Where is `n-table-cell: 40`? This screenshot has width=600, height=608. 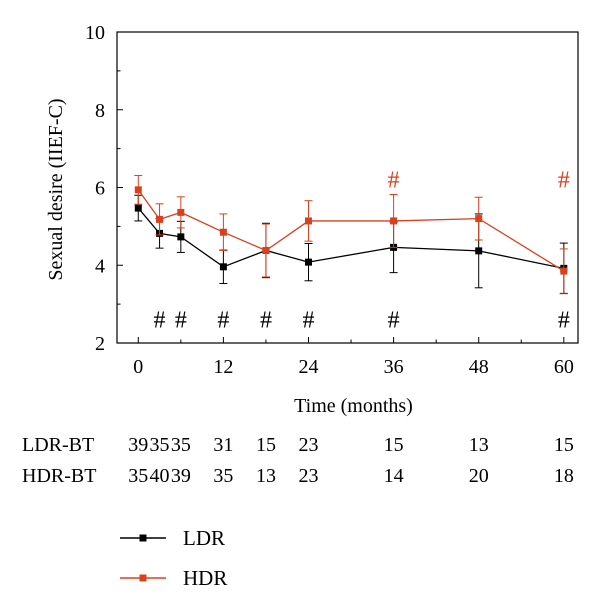 n-table-cell: 40 is located at coordinates (160, 476).